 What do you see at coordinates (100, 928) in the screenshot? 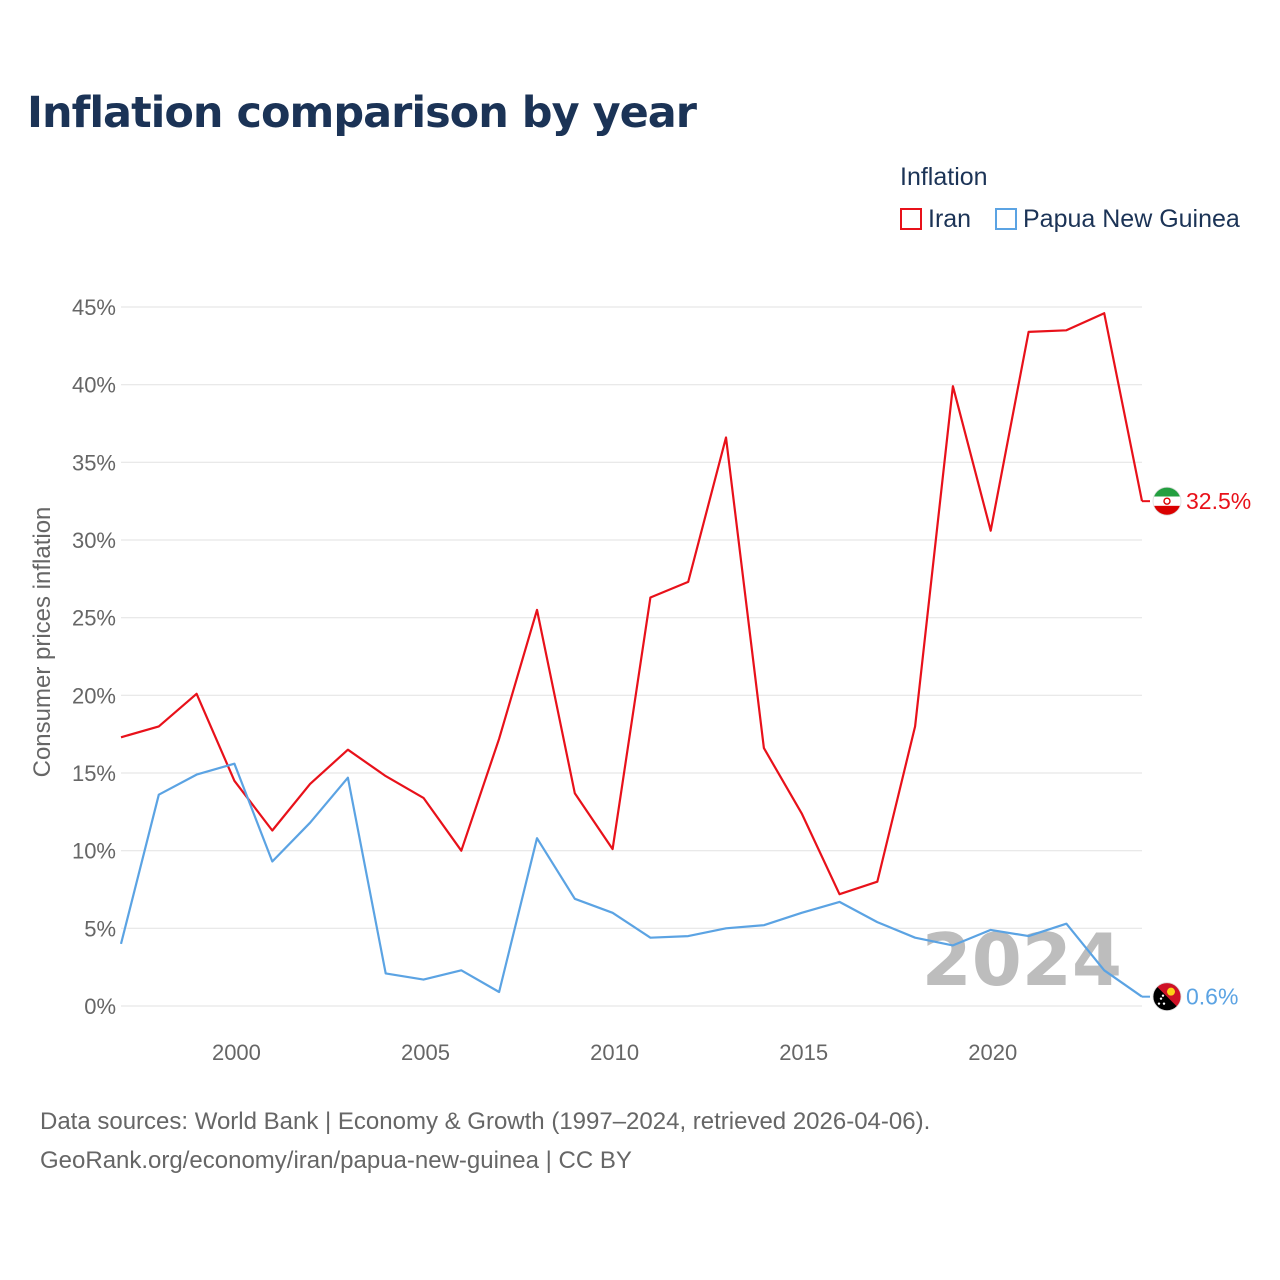
I see `y-tick-label: 5%` at bounding box center [100, 928].